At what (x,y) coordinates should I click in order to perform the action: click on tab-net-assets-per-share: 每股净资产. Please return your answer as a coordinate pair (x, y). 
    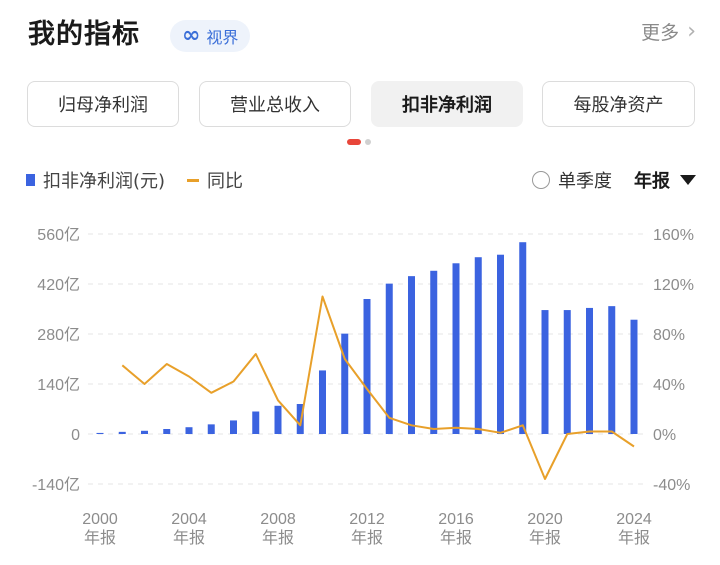
    Looking at the image, I should click on (618, 104).